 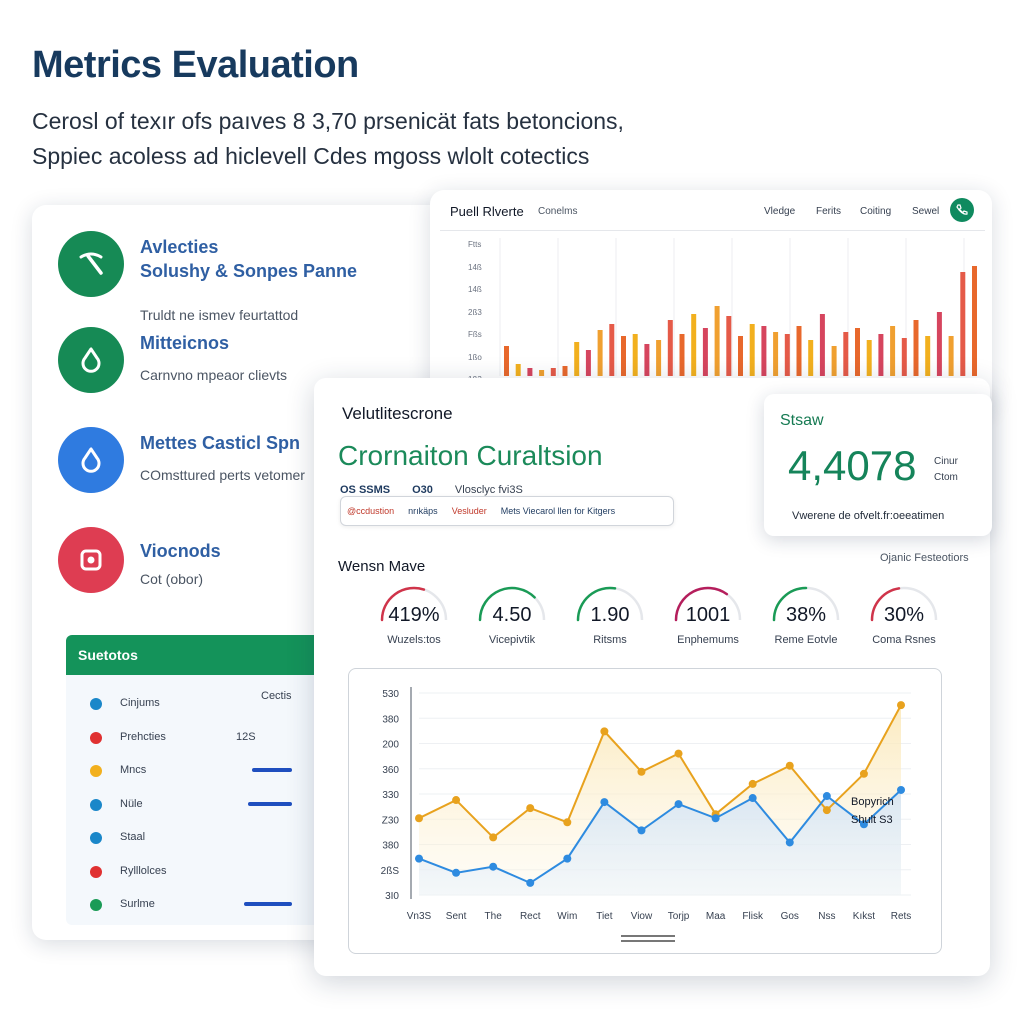 I want to click on chart-annotation: Shult S3, so click(x=872, y=820).